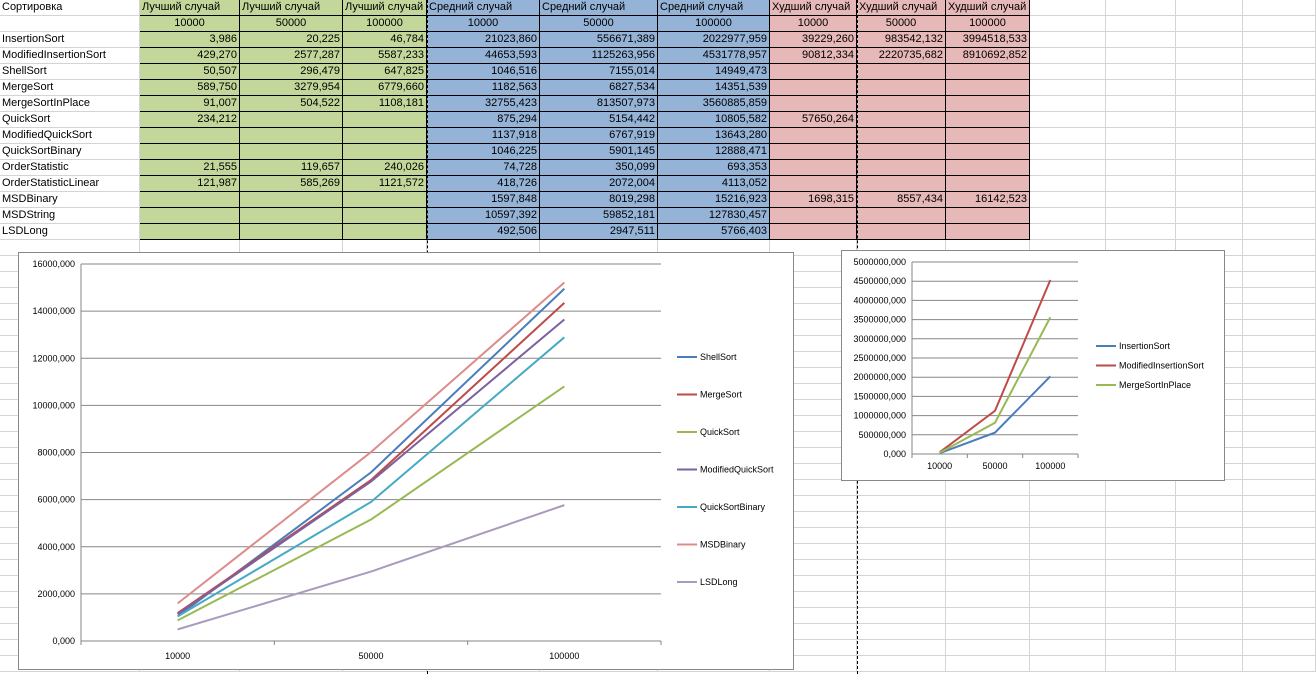 This screenshot has height=674, width=1316. What do you see at coordinates (813, 24) in the screenshot?
I see `size-header-cell: 10000` at bounding box center [813, 24].